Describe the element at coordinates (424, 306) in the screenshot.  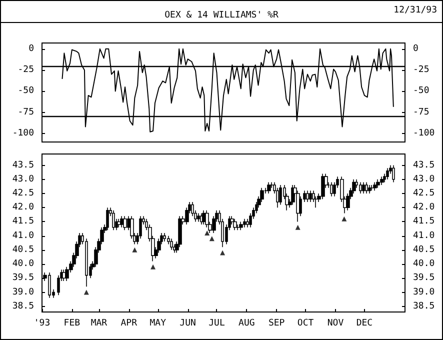
I see `y-tick-label: 38.5` at that location.